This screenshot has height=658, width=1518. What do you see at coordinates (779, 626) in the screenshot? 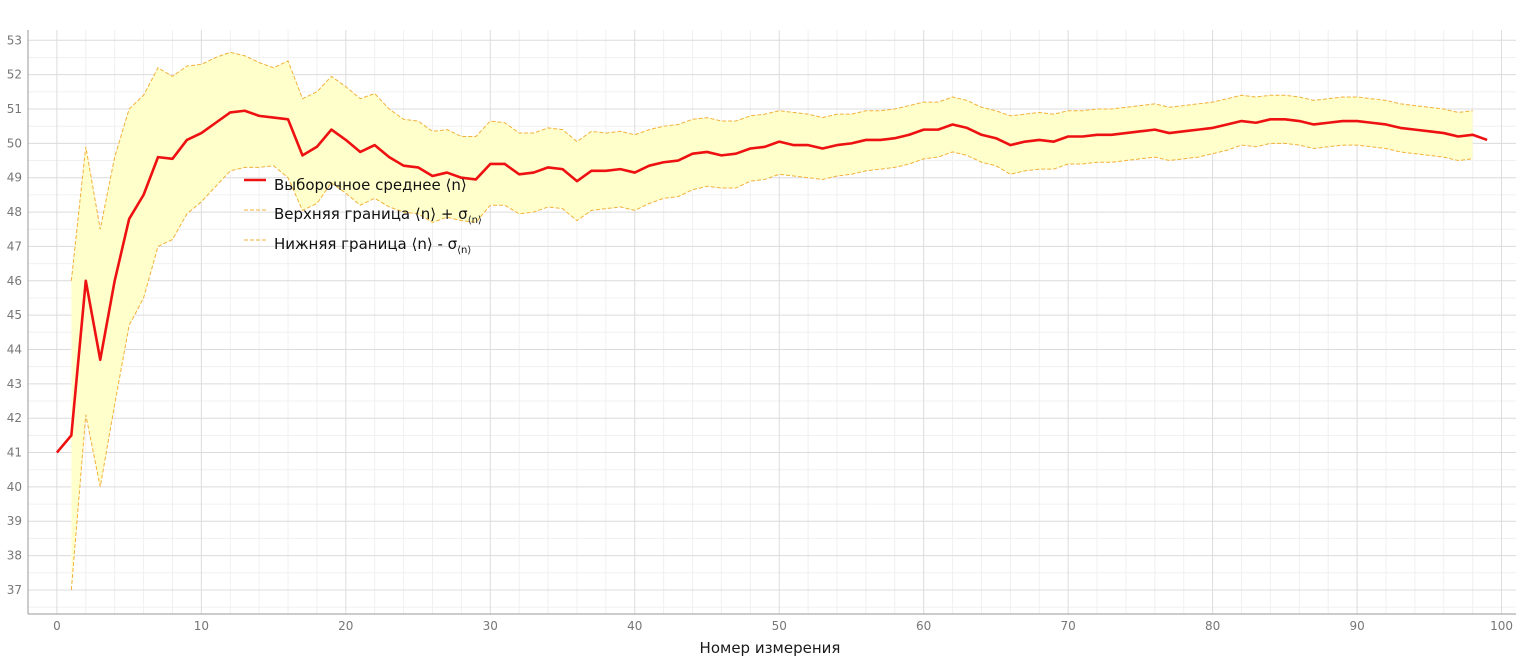
I see `x-tick-label: 50` at bounding box center [779, 626].